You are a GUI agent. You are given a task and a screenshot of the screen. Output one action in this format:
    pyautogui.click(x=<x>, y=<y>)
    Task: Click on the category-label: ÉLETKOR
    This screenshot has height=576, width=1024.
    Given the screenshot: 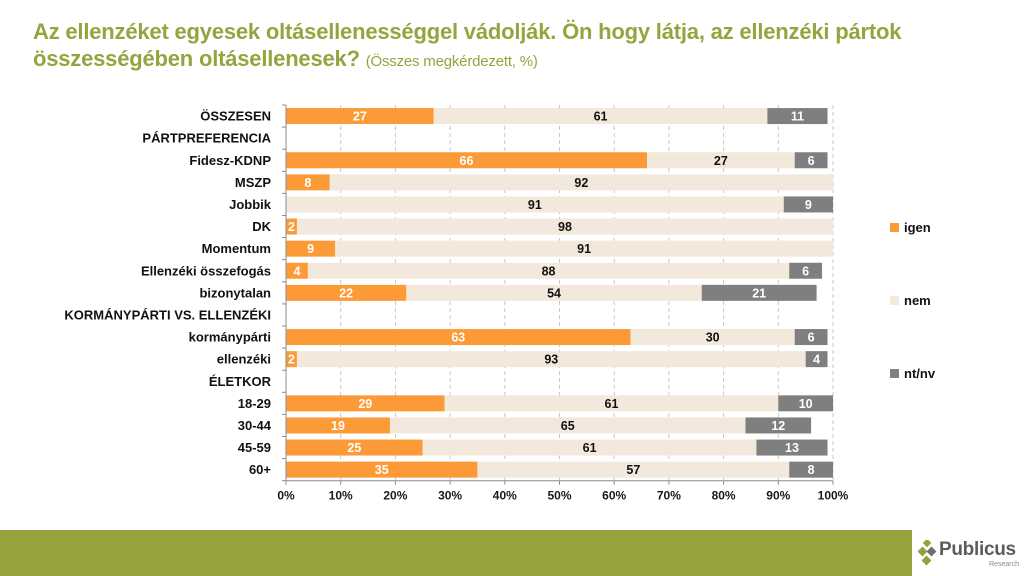 What is the action you would take?
    pyautogui.click(x=240, y=381)
    